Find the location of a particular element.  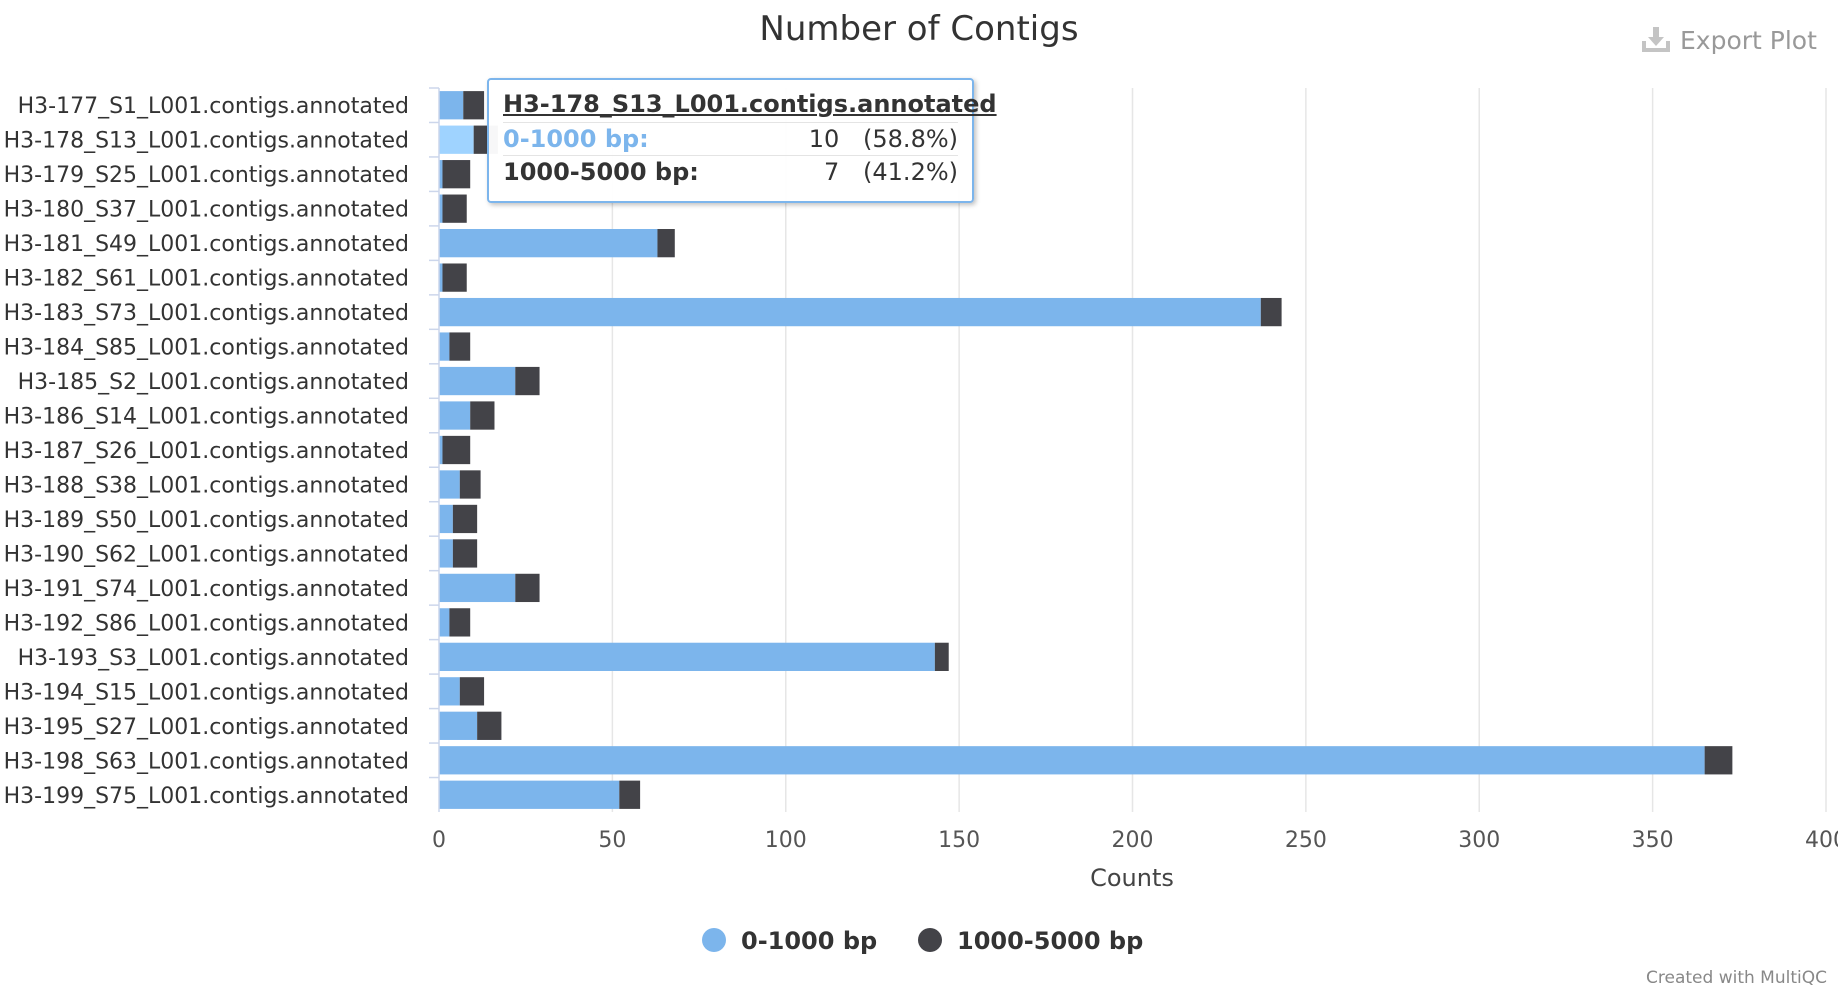

legend-label: 0-1000 bp is located at coordinates (809, 941).